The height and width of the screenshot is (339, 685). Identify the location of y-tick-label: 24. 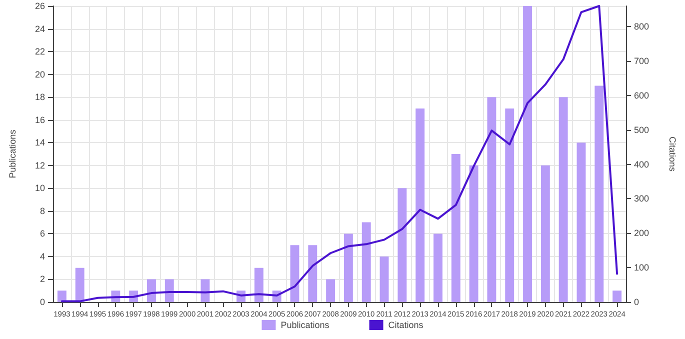
(39, 29).